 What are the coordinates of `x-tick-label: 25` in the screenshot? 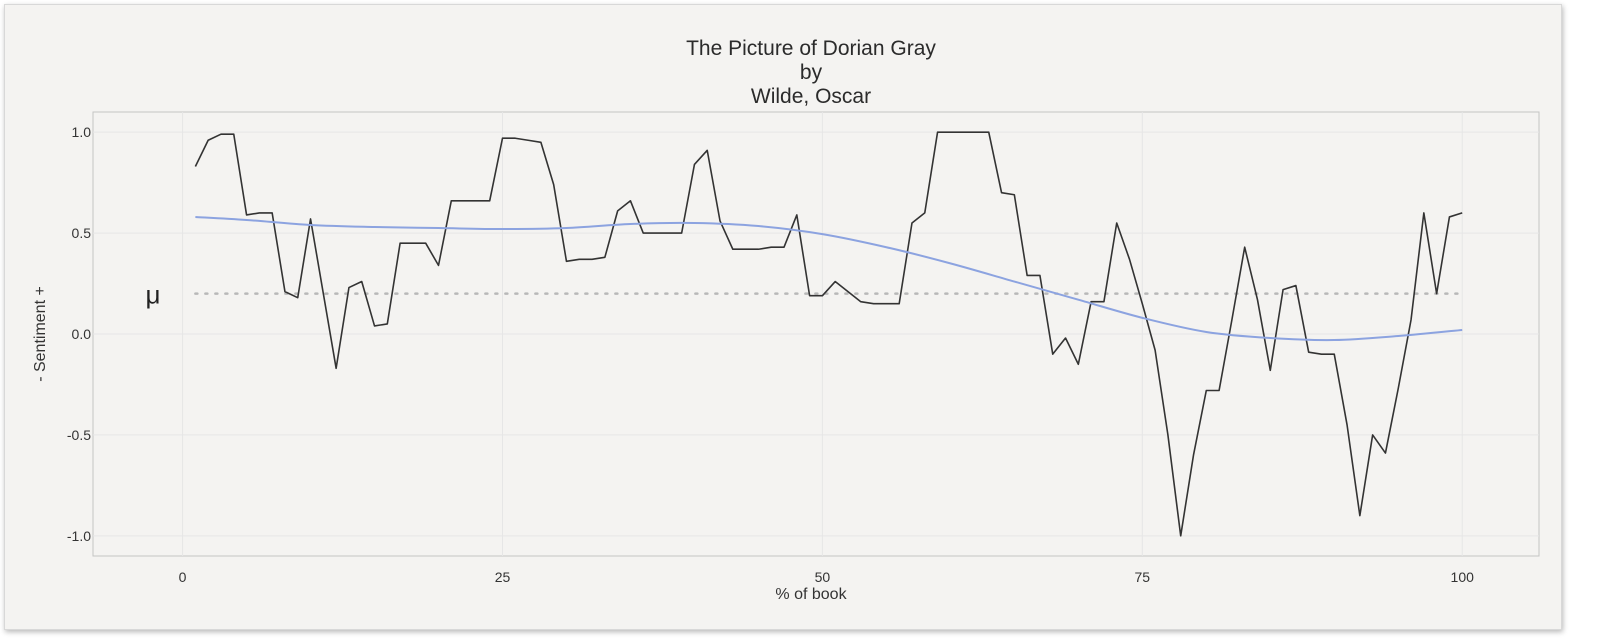 It's located at (503, 577).